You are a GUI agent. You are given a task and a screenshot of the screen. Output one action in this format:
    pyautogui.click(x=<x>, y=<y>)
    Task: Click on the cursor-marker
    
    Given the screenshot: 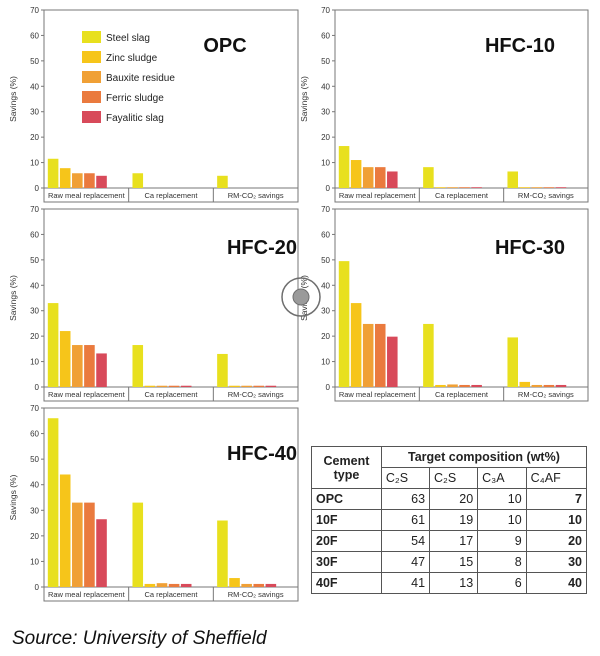 What is the action you would take?
    pyautogui.click(x=301, y=297)
    